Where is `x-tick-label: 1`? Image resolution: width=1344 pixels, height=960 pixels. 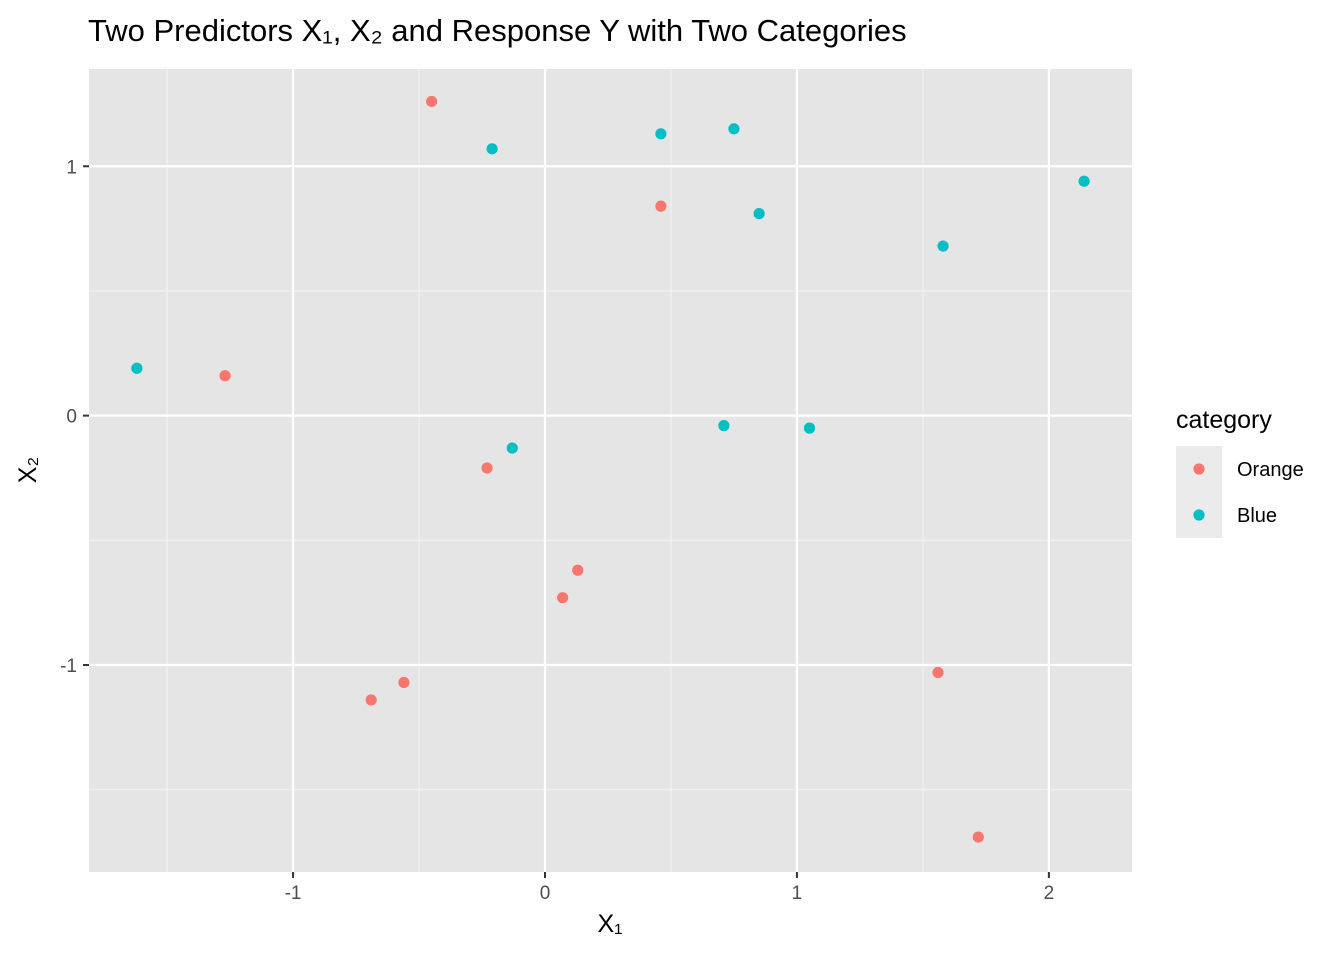 x-tick-label: 1 is located at coordinates (797, 893).